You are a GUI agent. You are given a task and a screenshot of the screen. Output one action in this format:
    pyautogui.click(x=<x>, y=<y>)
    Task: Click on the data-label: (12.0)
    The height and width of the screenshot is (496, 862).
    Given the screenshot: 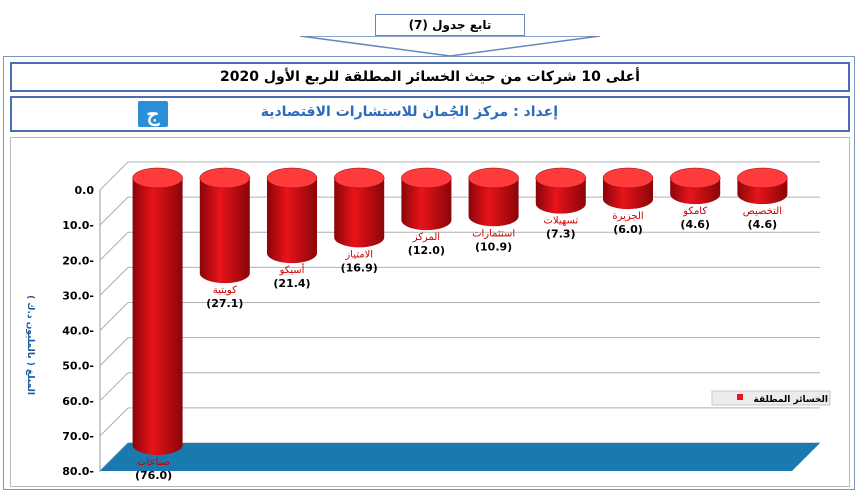 What is the action you would take?
    pyautogui.click(x=426, y=250)
    